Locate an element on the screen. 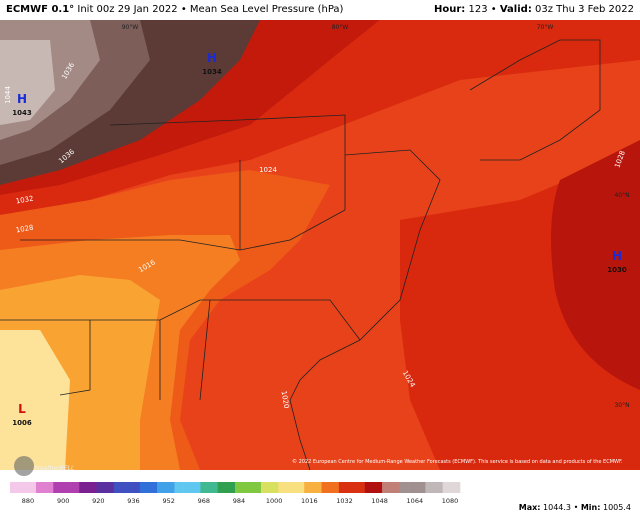 The width and height of the screenshot is (640, 526). center-value: 1034 is located at coordinates (212, 72).